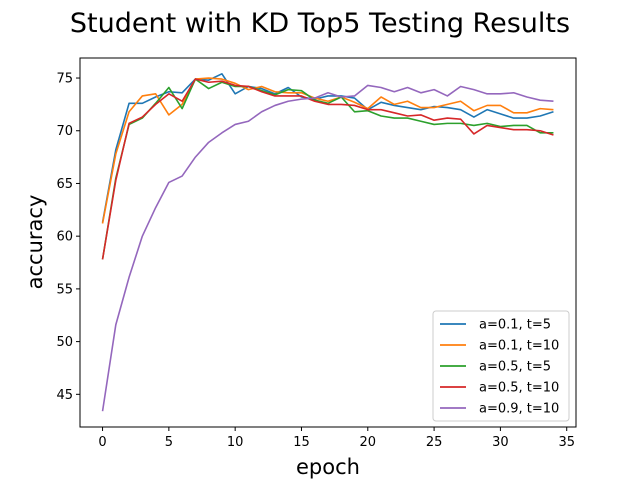  I want to click on legend-box, so click(501, 366).